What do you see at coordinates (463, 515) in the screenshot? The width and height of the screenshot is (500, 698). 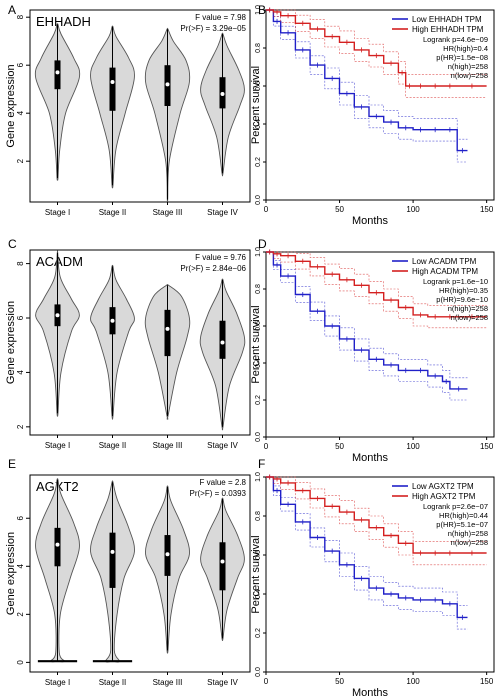 I see `stats-line: HR(high)=0.44` at bounding box center [463, 515].